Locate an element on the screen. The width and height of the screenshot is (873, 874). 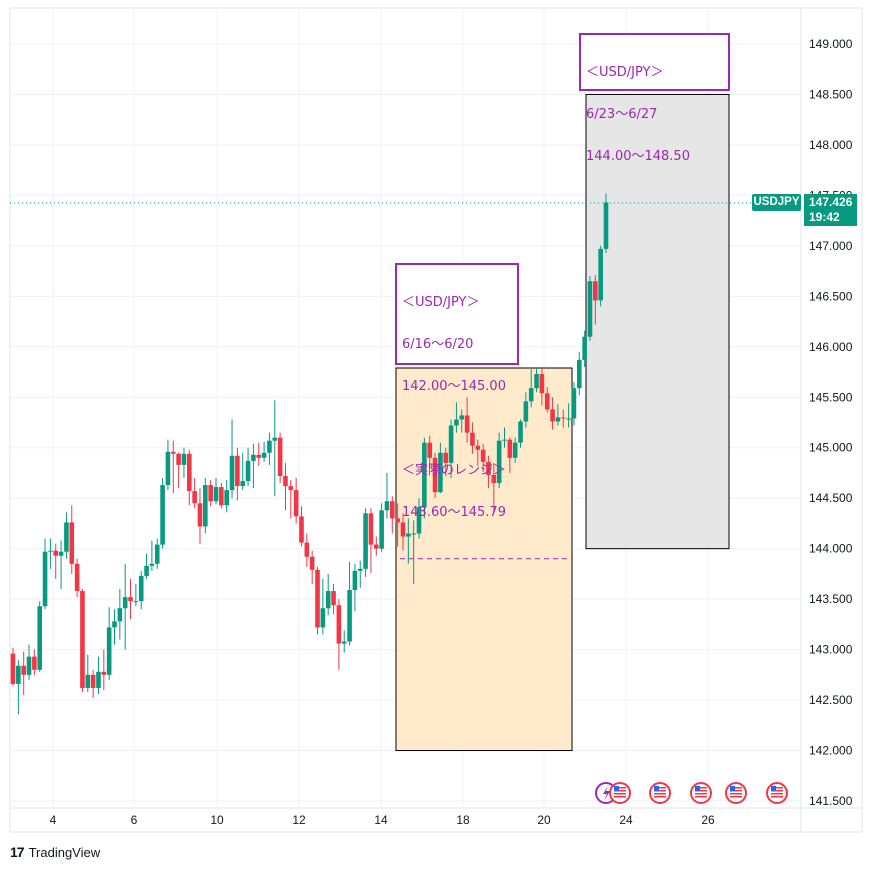
annotation-line: ＜USD/JPY＞ is located at coordinates (441, 302).